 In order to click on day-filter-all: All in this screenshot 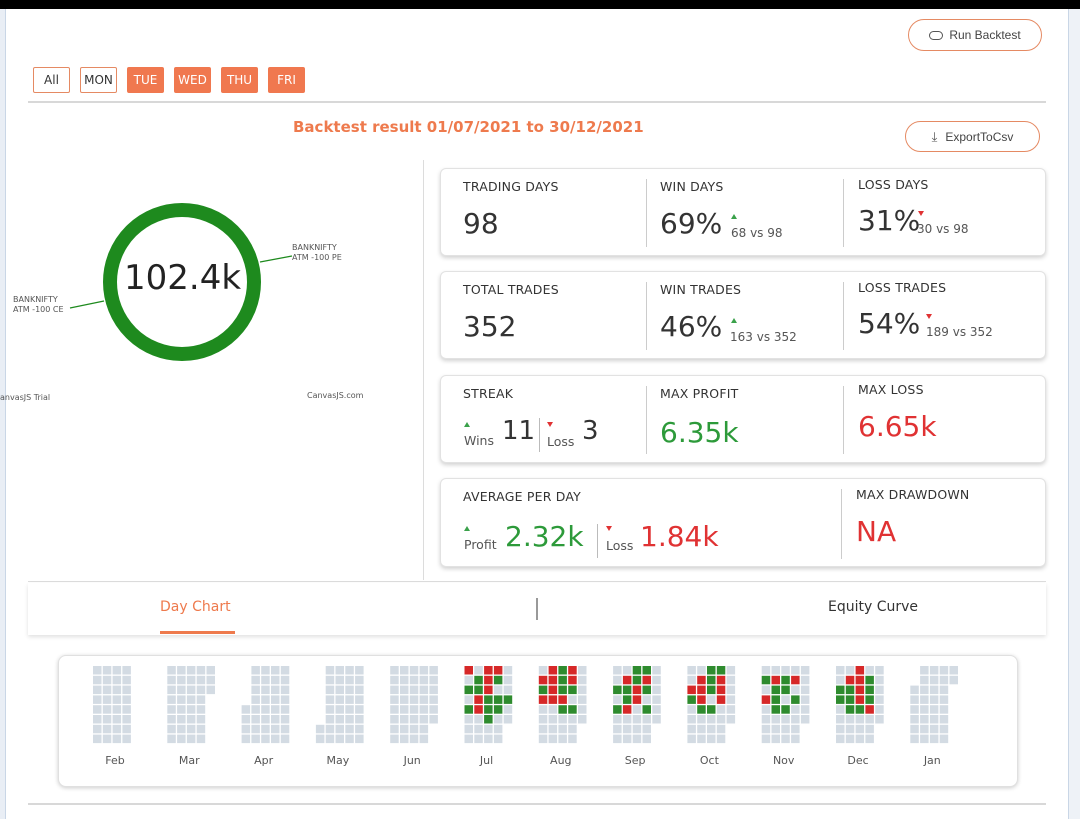, I will do `click(51, 80)`.